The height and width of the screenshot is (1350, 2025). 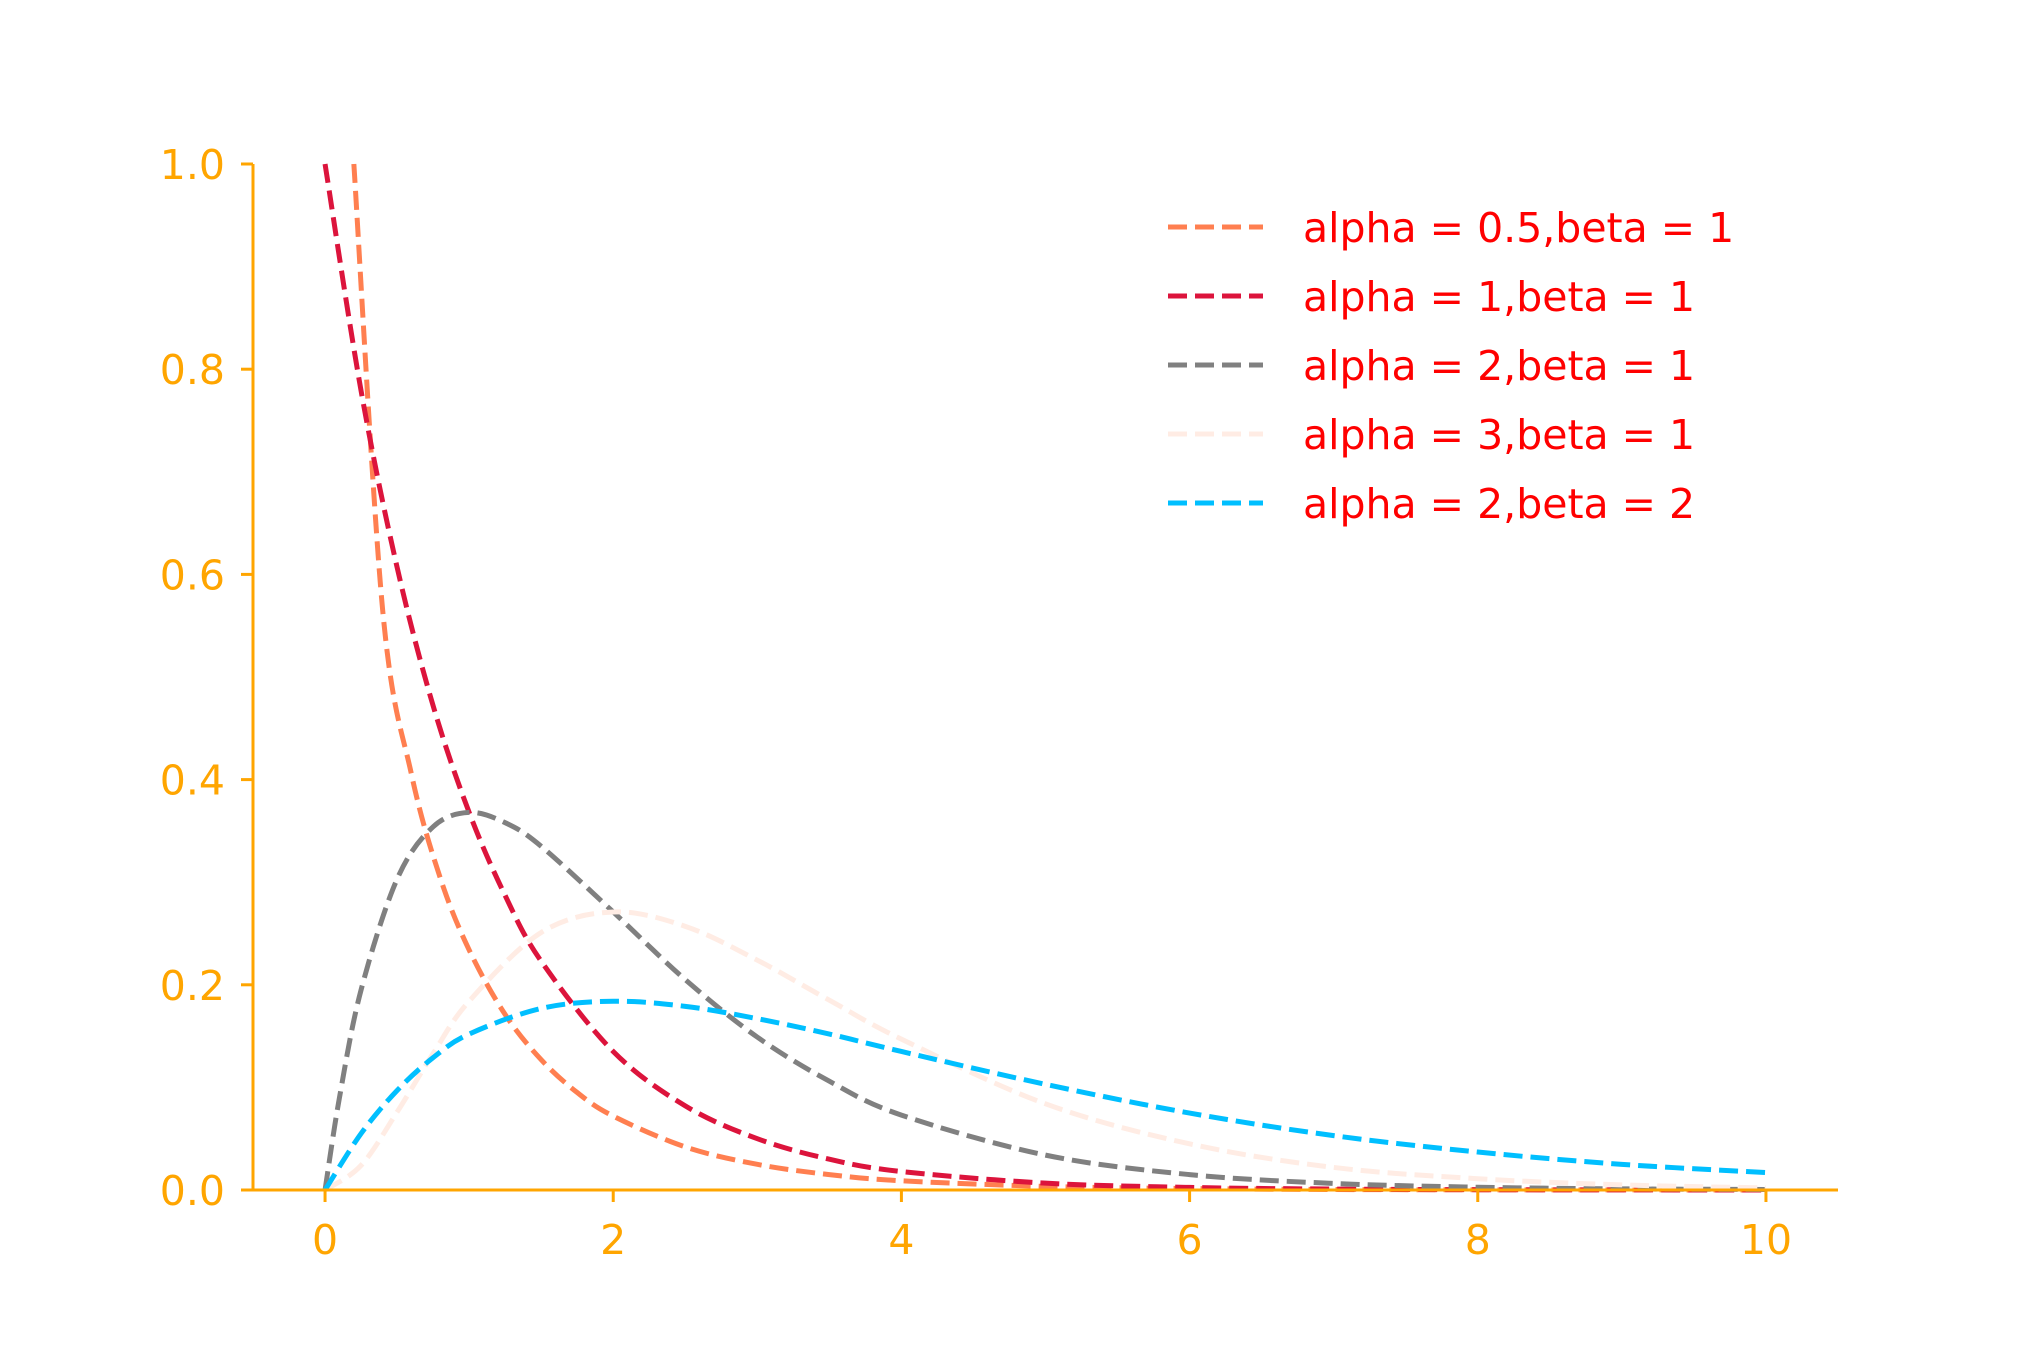 I want to click on y-tick-label: 0.2, so click(x=192, y=986).